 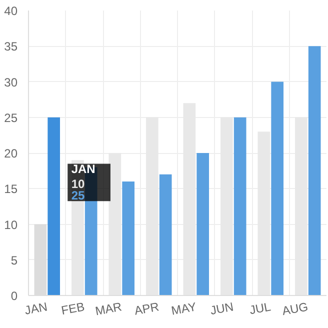 I want to click on x-tick-label: JUL, so click(x=260, y=309).